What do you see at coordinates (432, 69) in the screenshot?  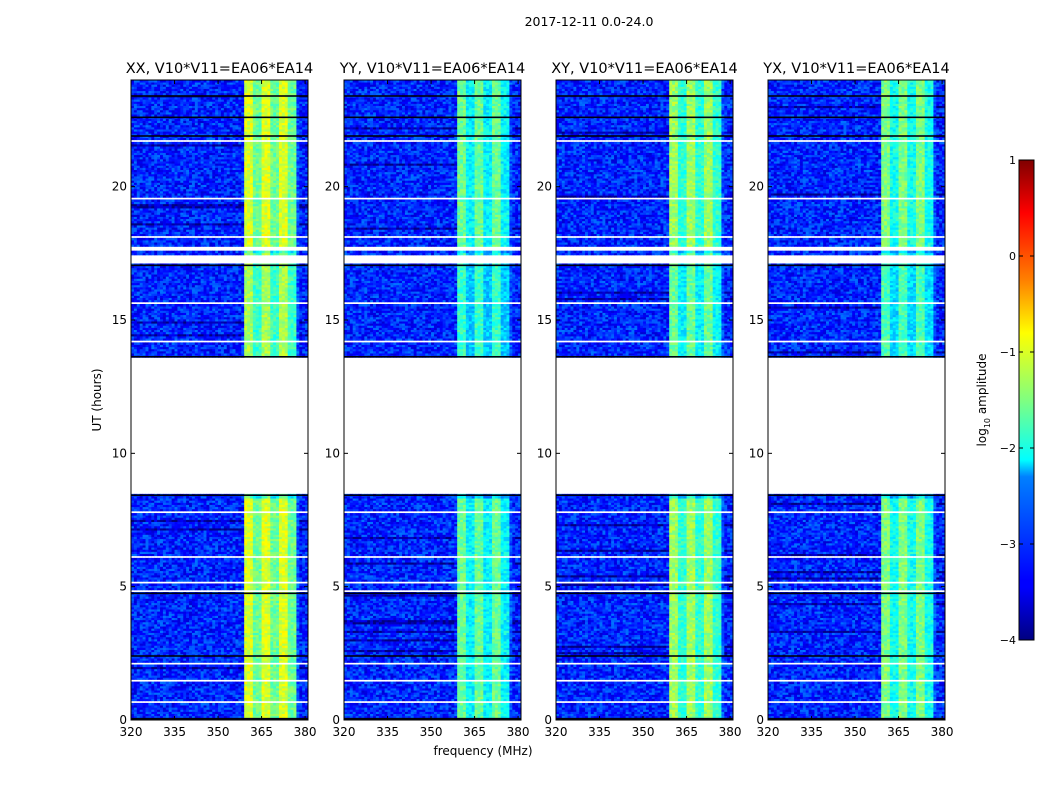 I see `panel-title: YY, V10*V11=EA06*EA14` at bounding box center [432, 69].